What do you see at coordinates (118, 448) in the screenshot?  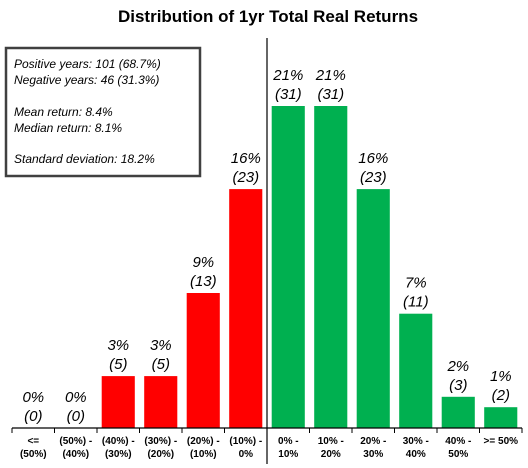 I see `x-tick-label: (40%) -(30%)` at bounding box center [118, 448].